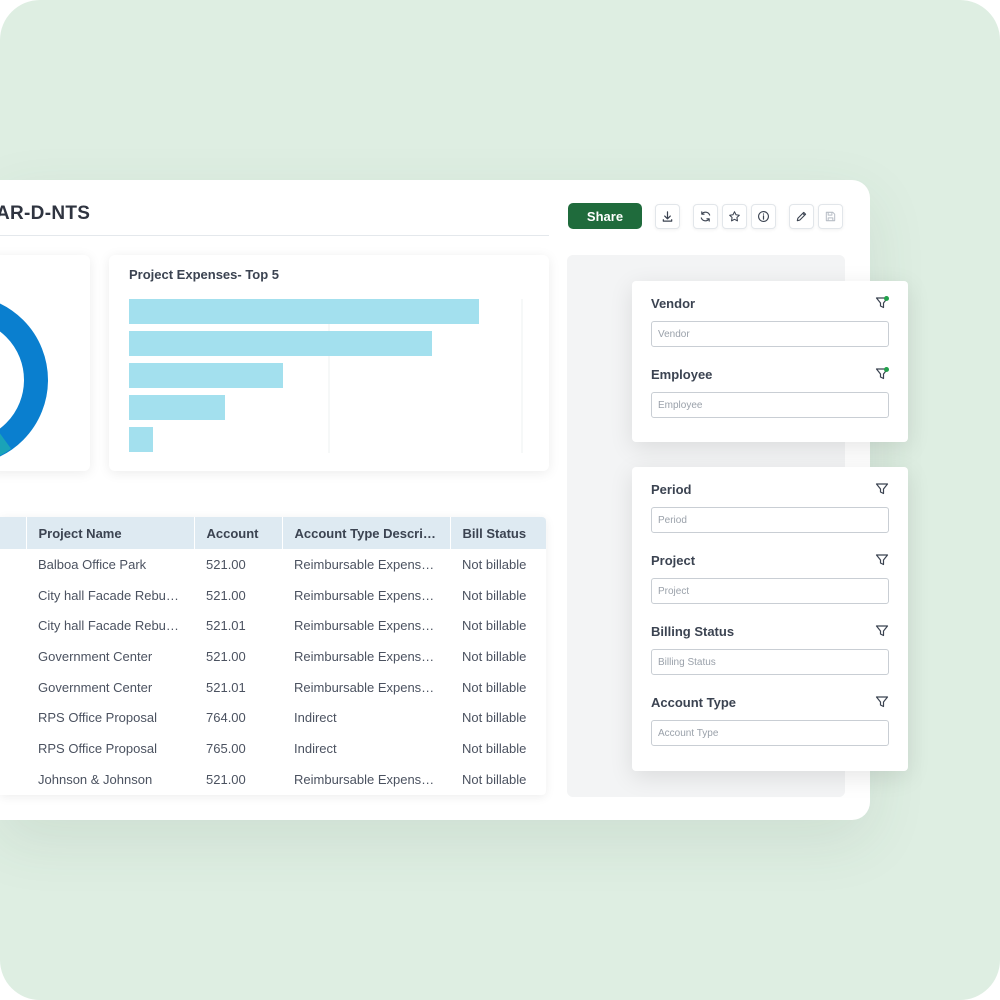 This screenshot has width=1000, height=1000. Describe the element at coordinates (770, 405) in the screenshot. I see `employee-input` at that location.